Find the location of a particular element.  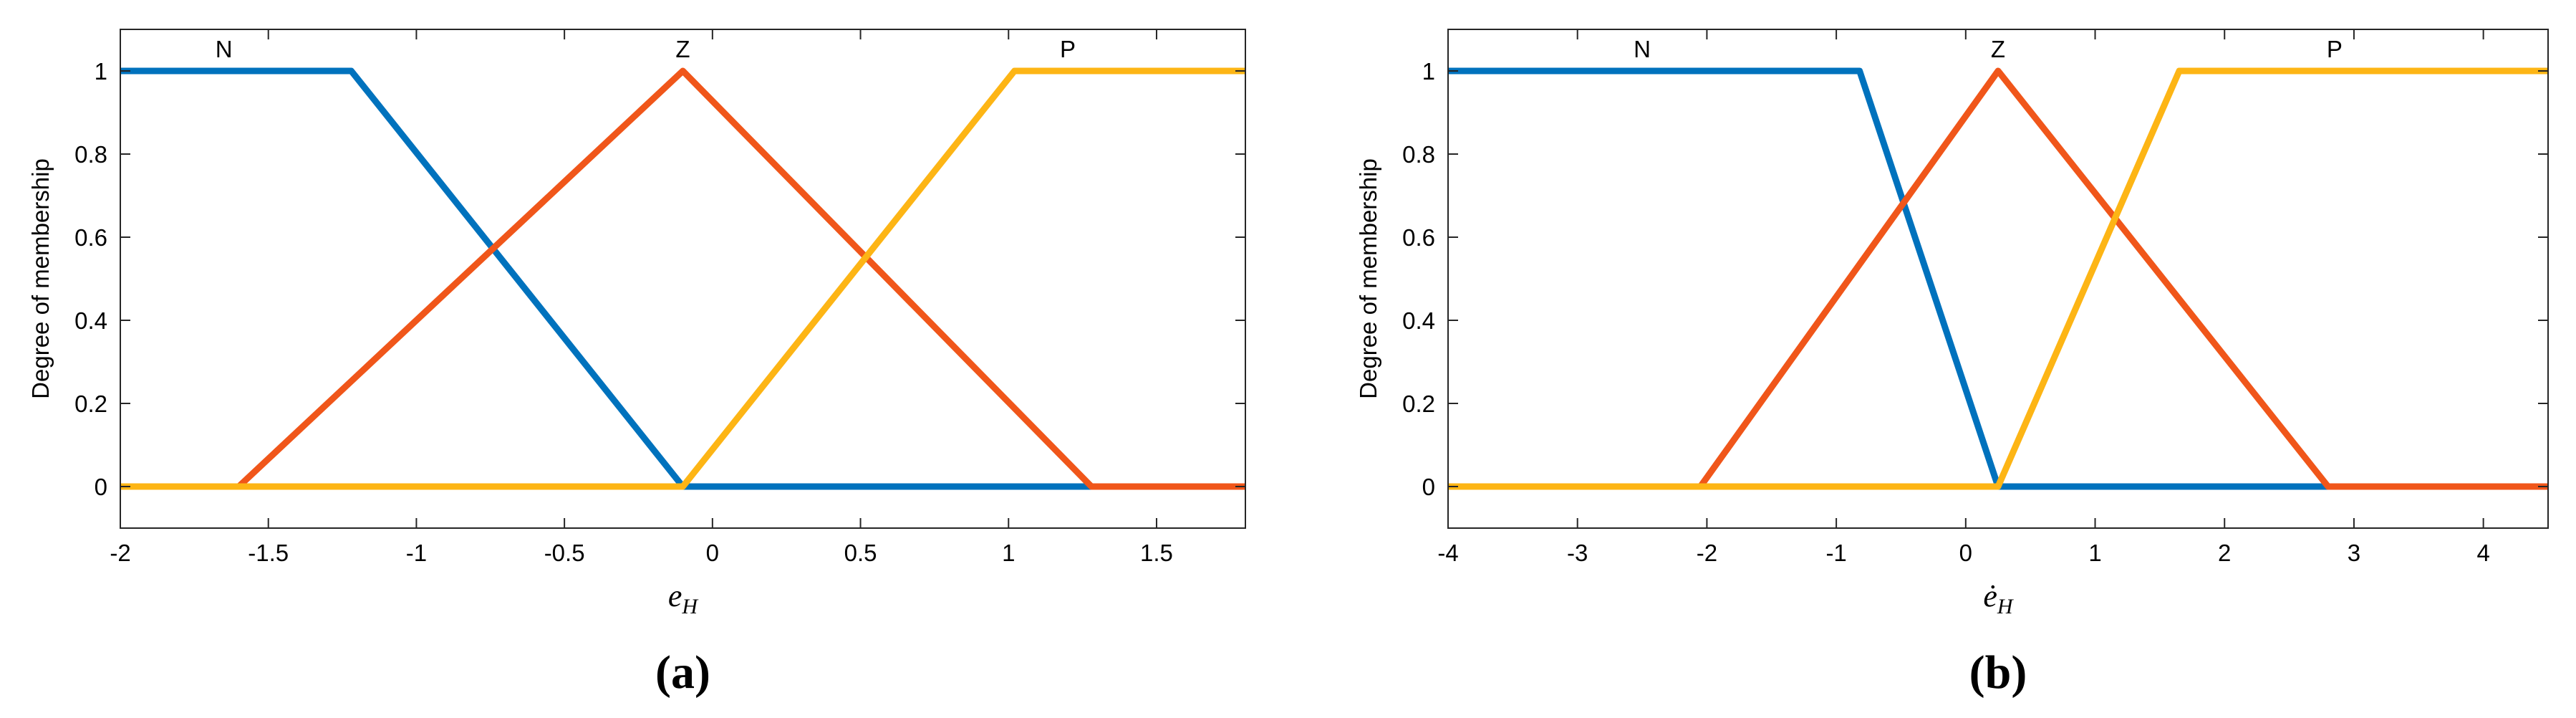

x-axis-label-base: ė is located at coordinates (1990, 595).